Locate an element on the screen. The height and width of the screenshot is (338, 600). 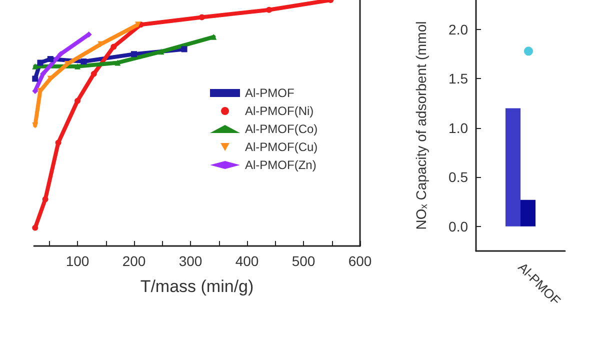
y-tick-label: 1.5 is located at coordinates (458, 78).